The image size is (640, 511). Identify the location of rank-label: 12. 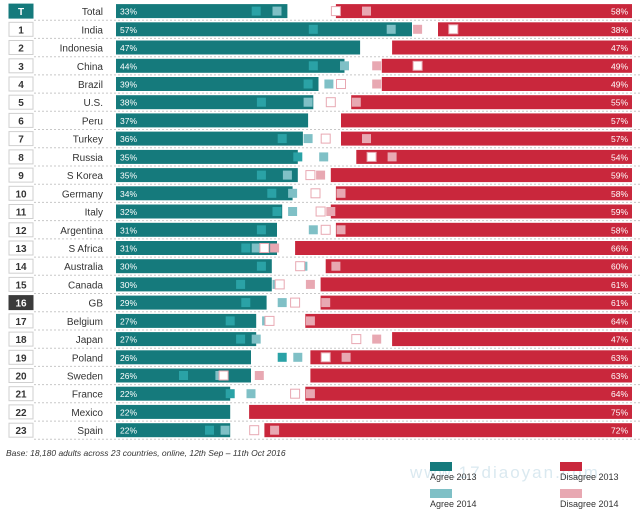
(21, 231).